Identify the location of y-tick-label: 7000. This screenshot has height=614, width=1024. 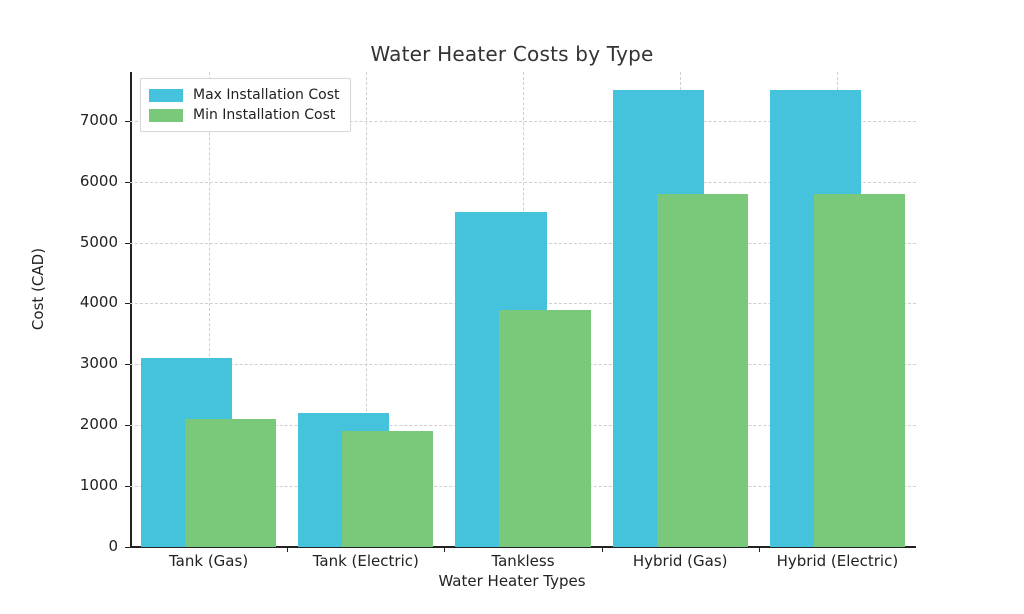
(98, 119).